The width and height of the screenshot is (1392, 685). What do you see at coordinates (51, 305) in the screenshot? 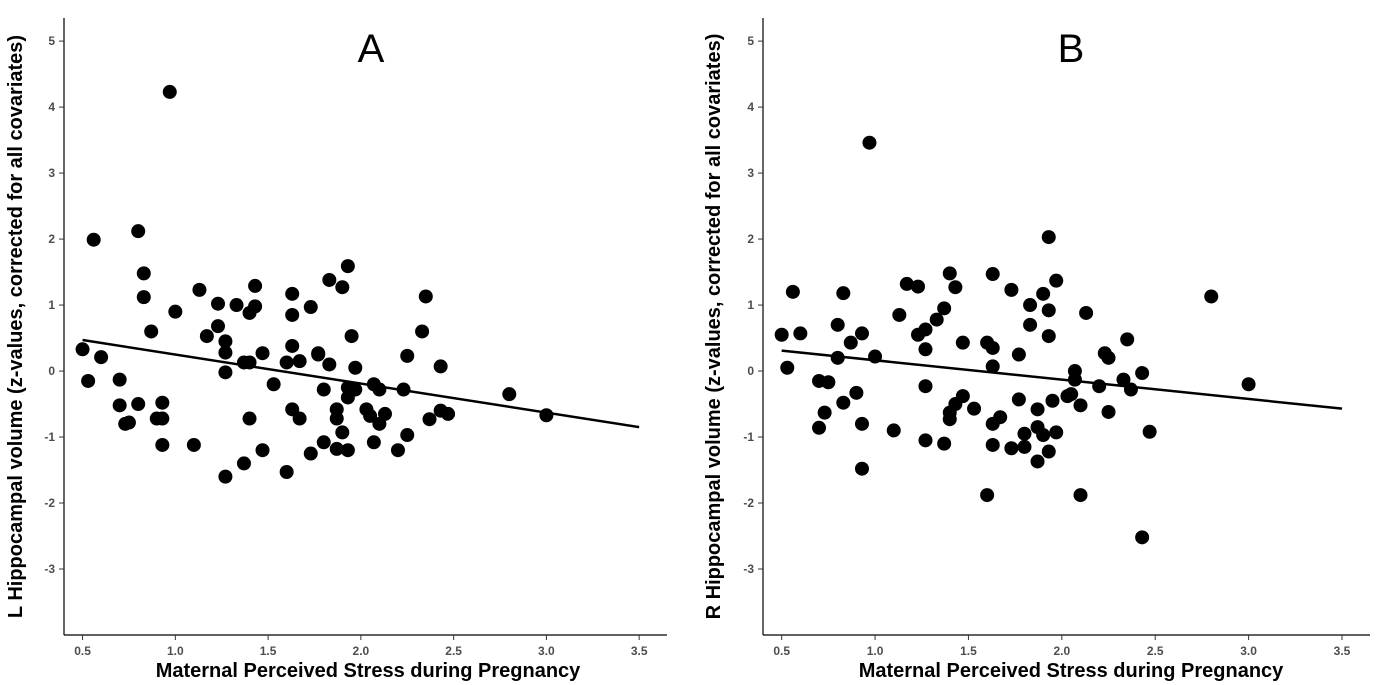
I see `y-tick-label: 1` at bounding box center [51, 305].